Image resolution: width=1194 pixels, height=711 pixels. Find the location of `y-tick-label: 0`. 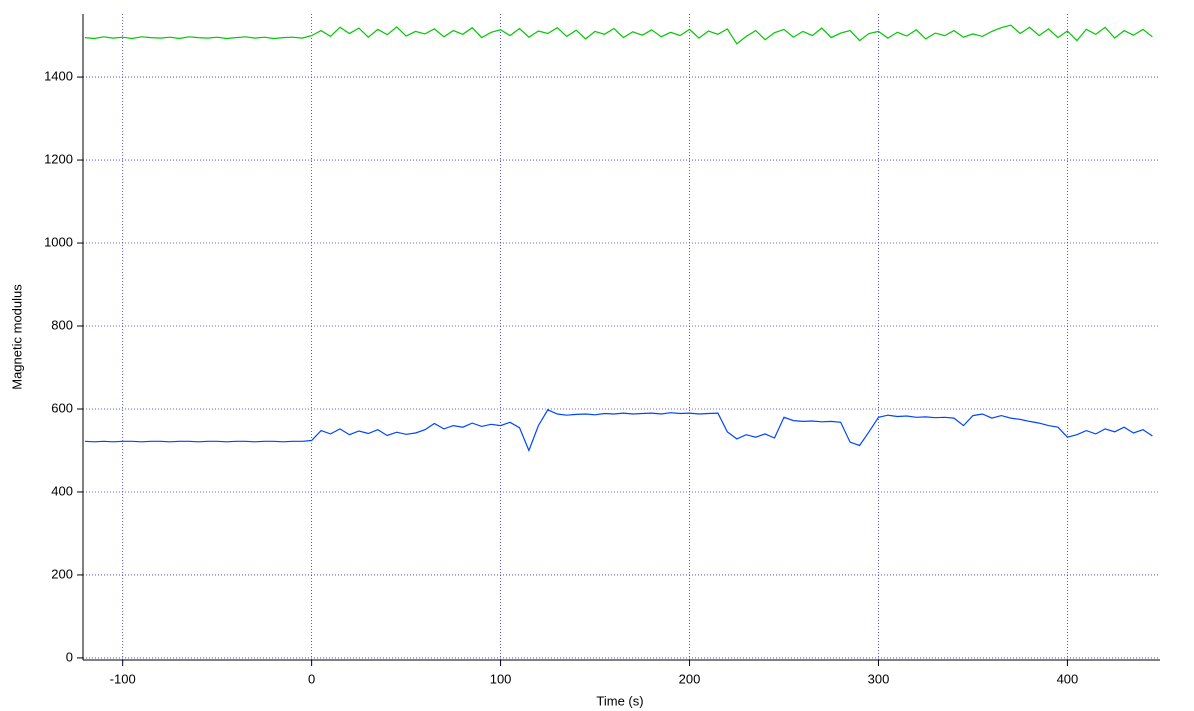

y-tick-label: 0 is located at coordinates (69, 656).